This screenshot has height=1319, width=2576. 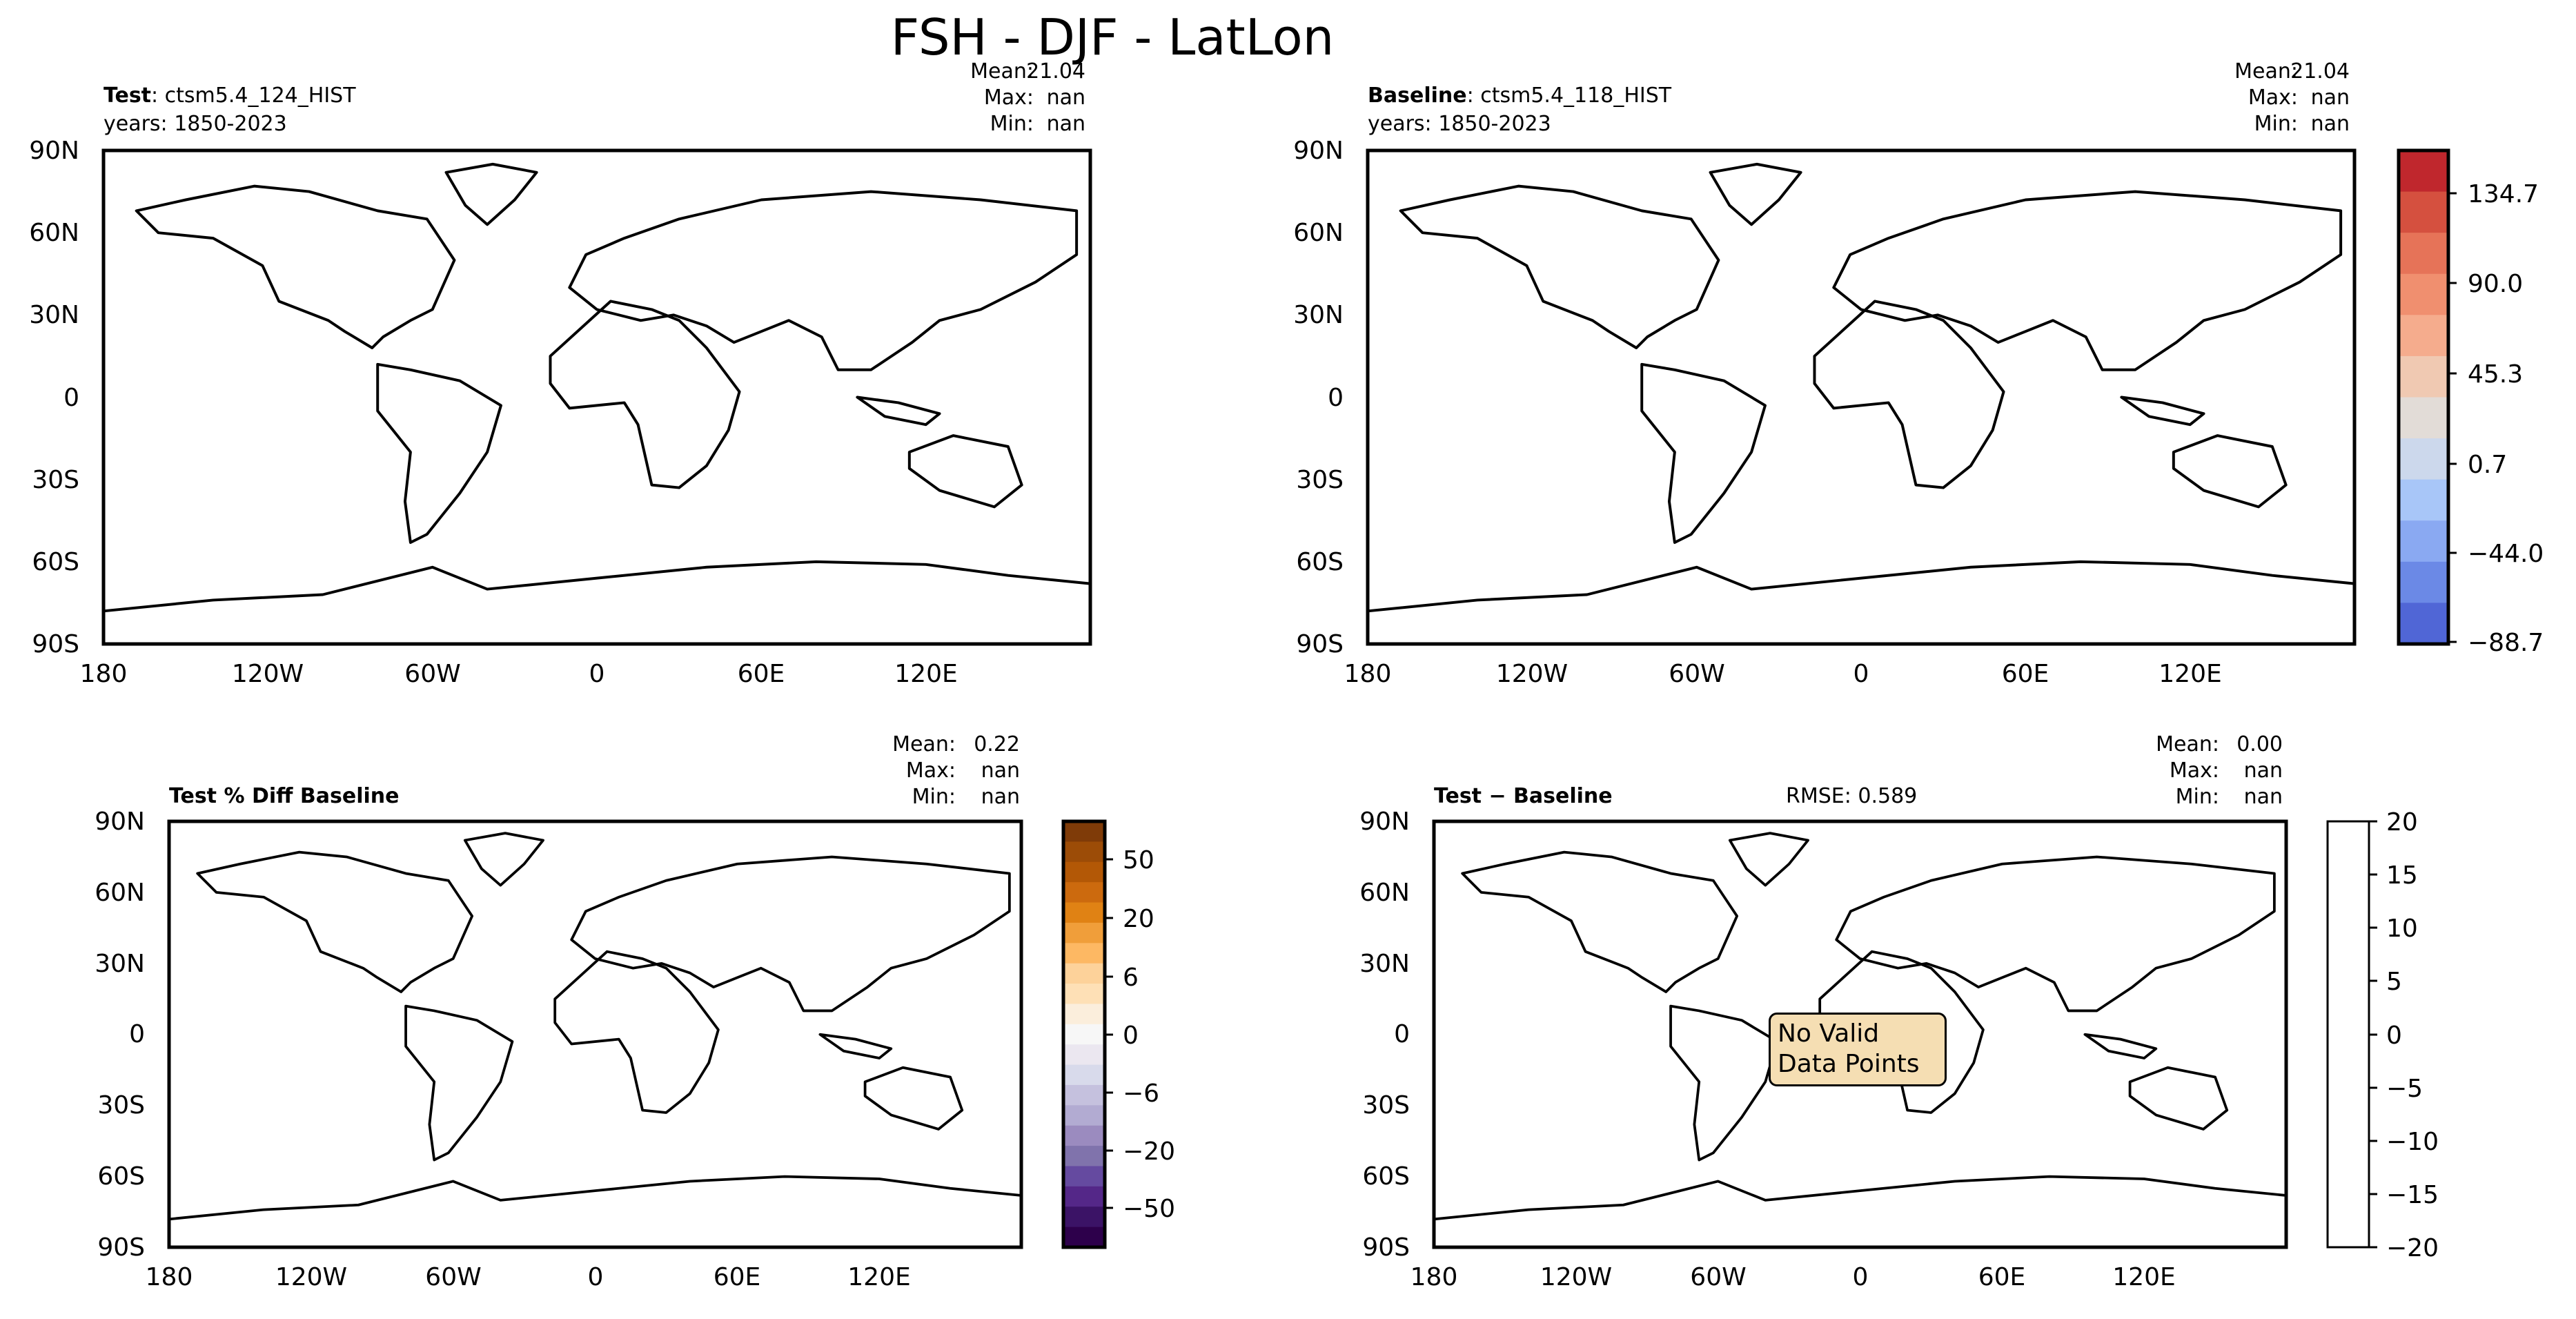 I want to click on baseline-lat-ticks: 90N 60N 30N 0 30S 60S 90S, so click(x=1318, y=397).